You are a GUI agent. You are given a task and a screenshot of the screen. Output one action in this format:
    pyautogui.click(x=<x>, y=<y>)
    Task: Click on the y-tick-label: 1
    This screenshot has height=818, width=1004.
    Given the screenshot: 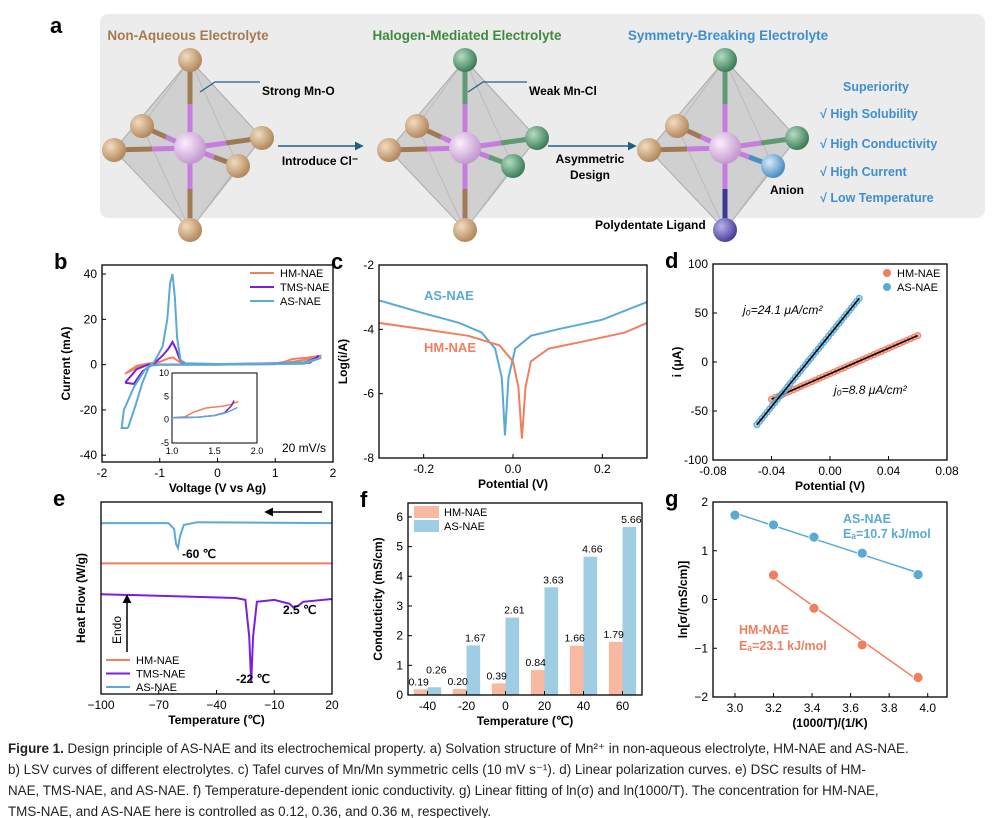 What is the action you would take?
    pyautogui.click(x=399, y=665)
    